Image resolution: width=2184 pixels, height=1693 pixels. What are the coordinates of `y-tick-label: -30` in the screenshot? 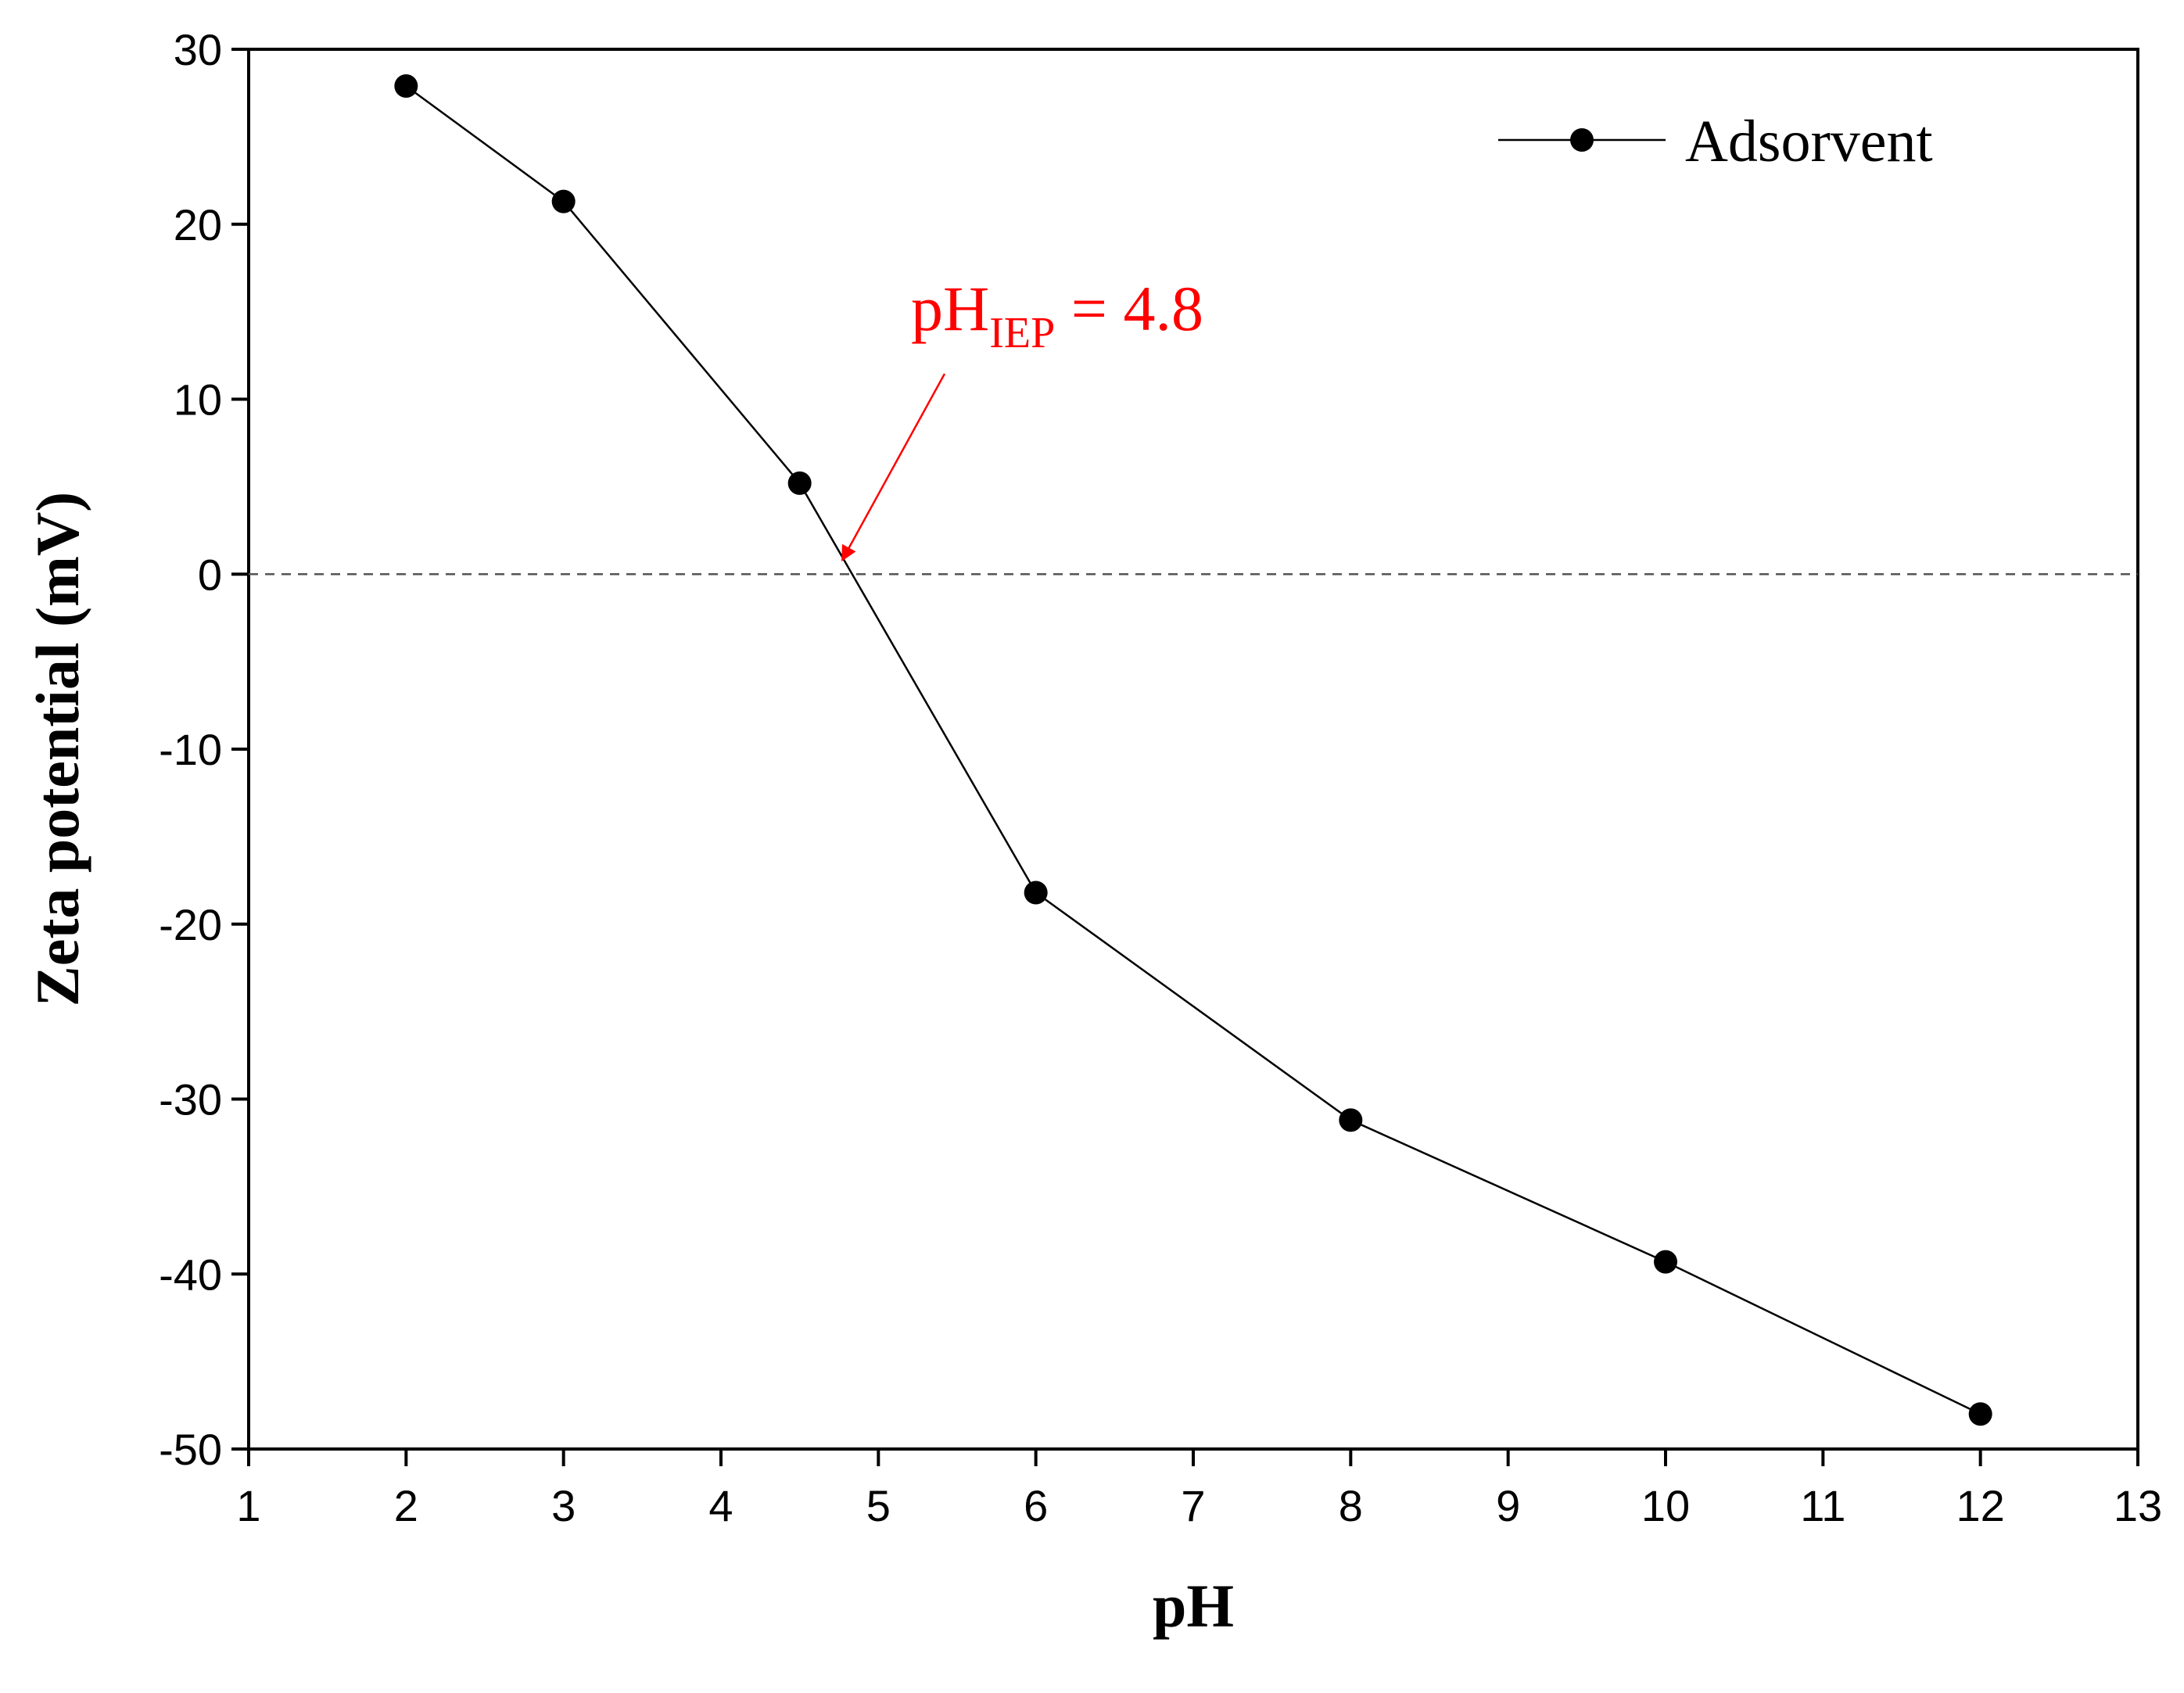 It's located at (190, 1099).